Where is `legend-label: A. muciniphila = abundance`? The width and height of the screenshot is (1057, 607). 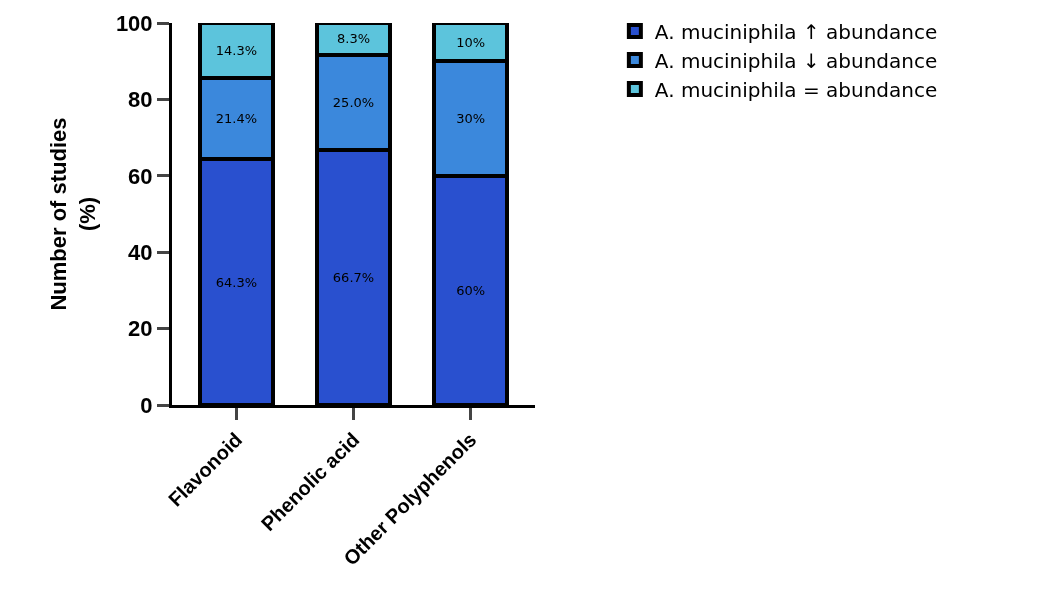 legend-label: A. muciniphila = abundance is located at coordinates (796, 89).